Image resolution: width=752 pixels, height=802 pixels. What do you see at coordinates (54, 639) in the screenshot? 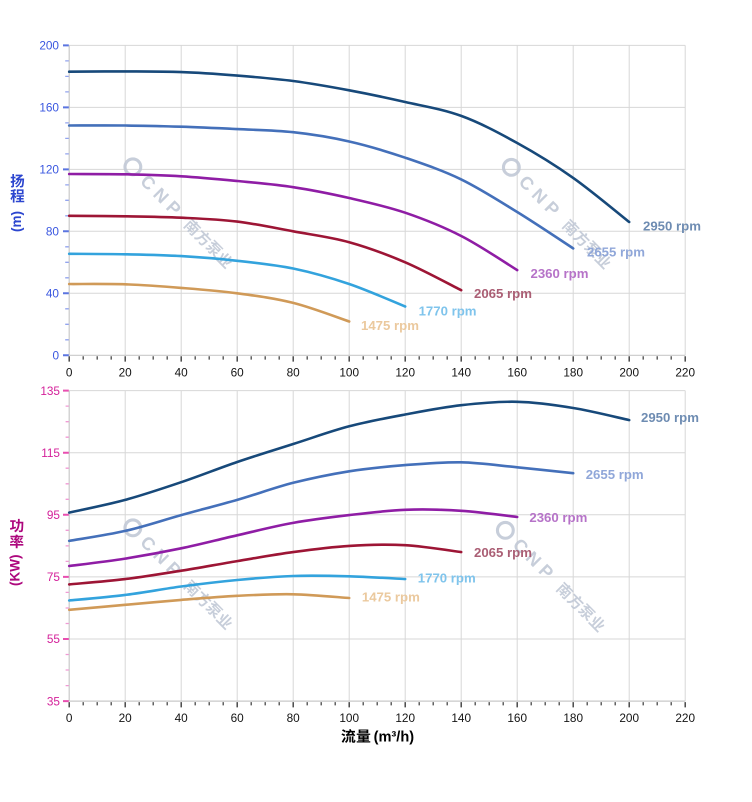
I see `svg-text: 55` at bounding box center [54, 639].